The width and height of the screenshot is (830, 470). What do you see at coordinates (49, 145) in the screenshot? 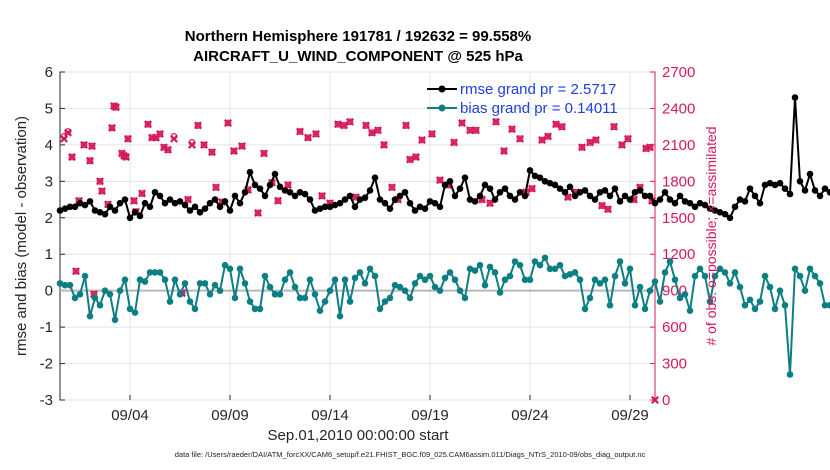
I see `left-tick-label: 4` at bounding box center [49, 145].